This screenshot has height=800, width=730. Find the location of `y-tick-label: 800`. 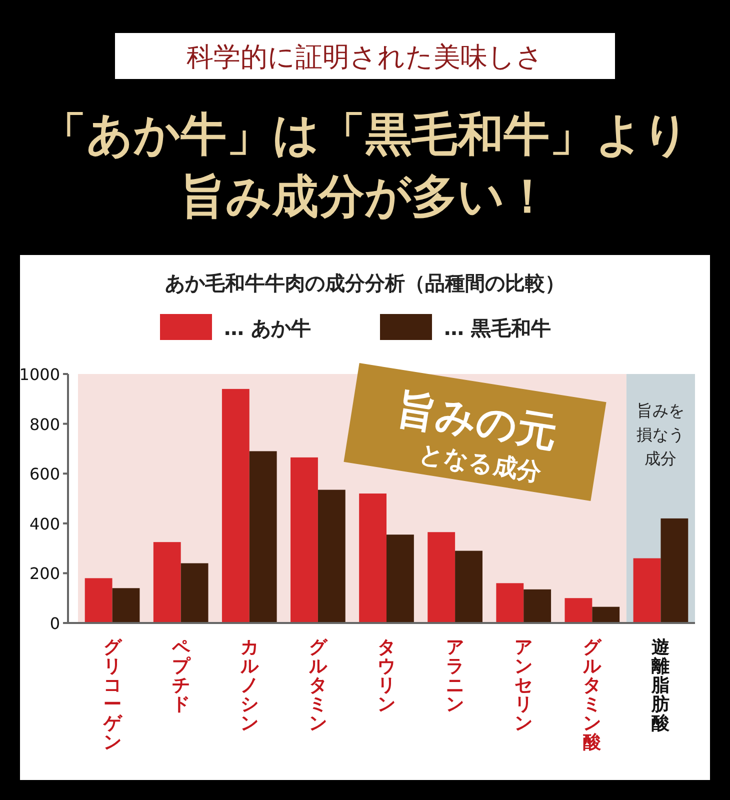

y-tick-label: 800 is located at coordinates (44, 424).